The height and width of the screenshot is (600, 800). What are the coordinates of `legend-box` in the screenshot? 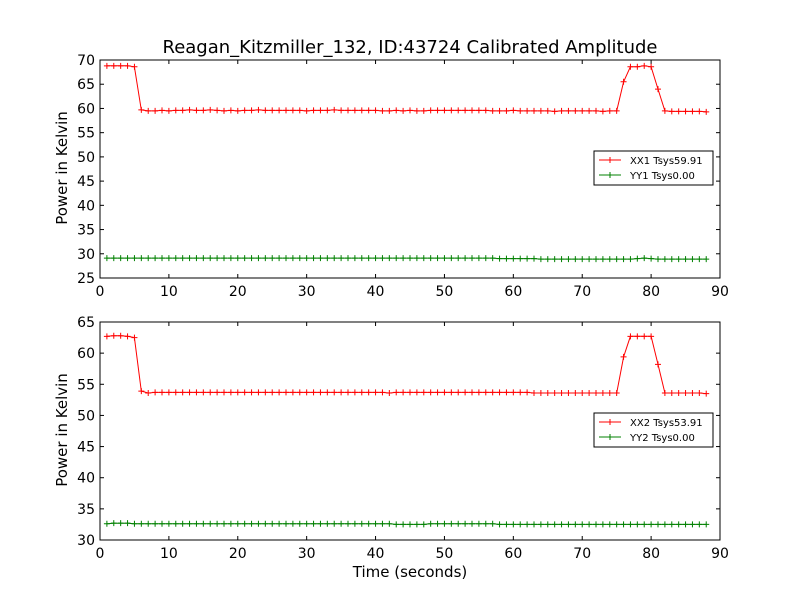 It's located at (653, 168).